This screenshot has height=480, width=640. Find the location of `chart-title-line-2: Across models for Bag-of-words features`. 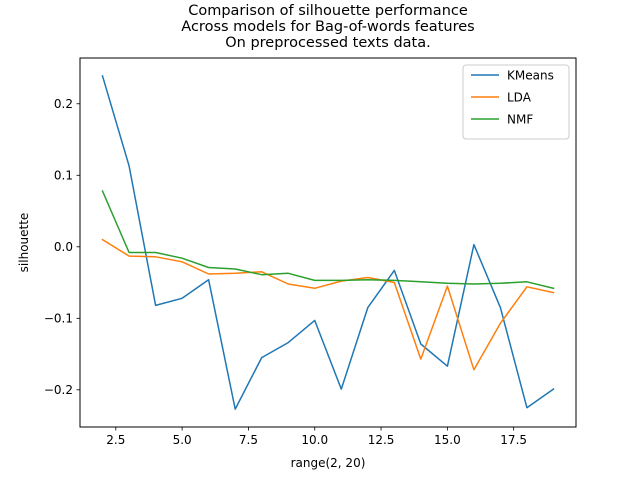

chart-title-line-2: Across models for Bag-of-words features is located at coordinates (327, 27).